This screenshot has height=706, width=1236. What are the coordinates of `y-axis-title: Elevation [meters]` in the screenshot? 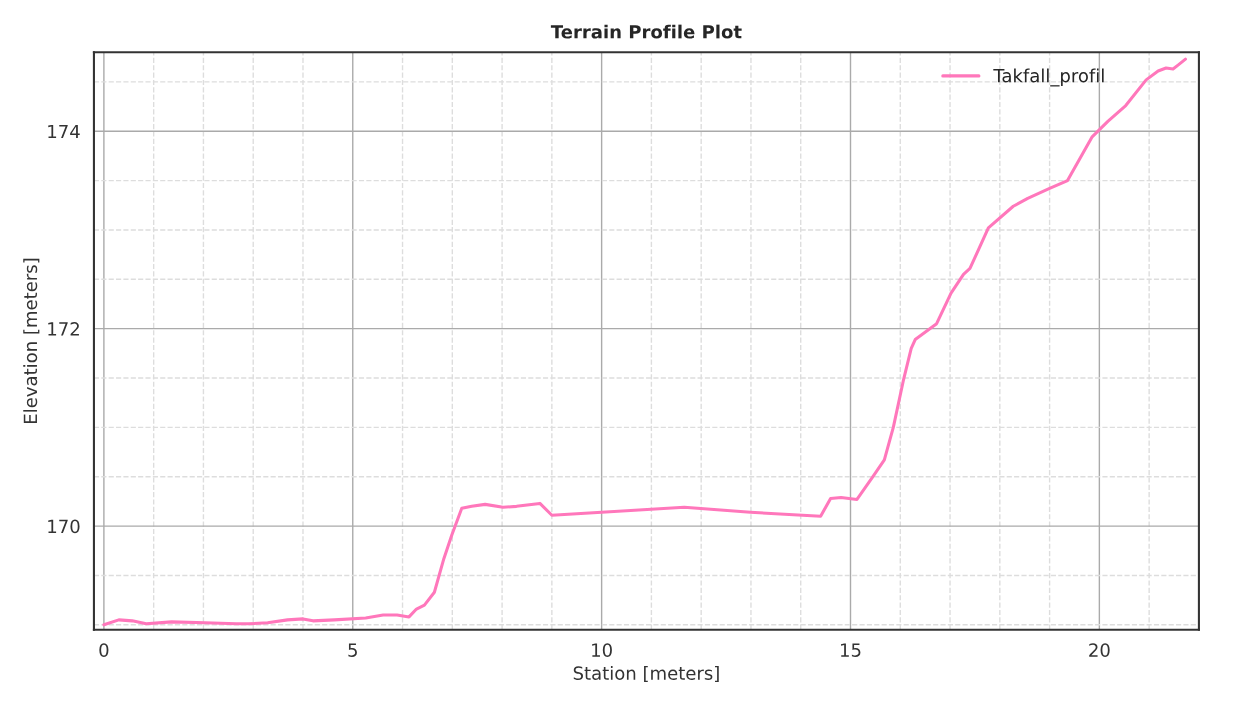 It's located at (31, 340).